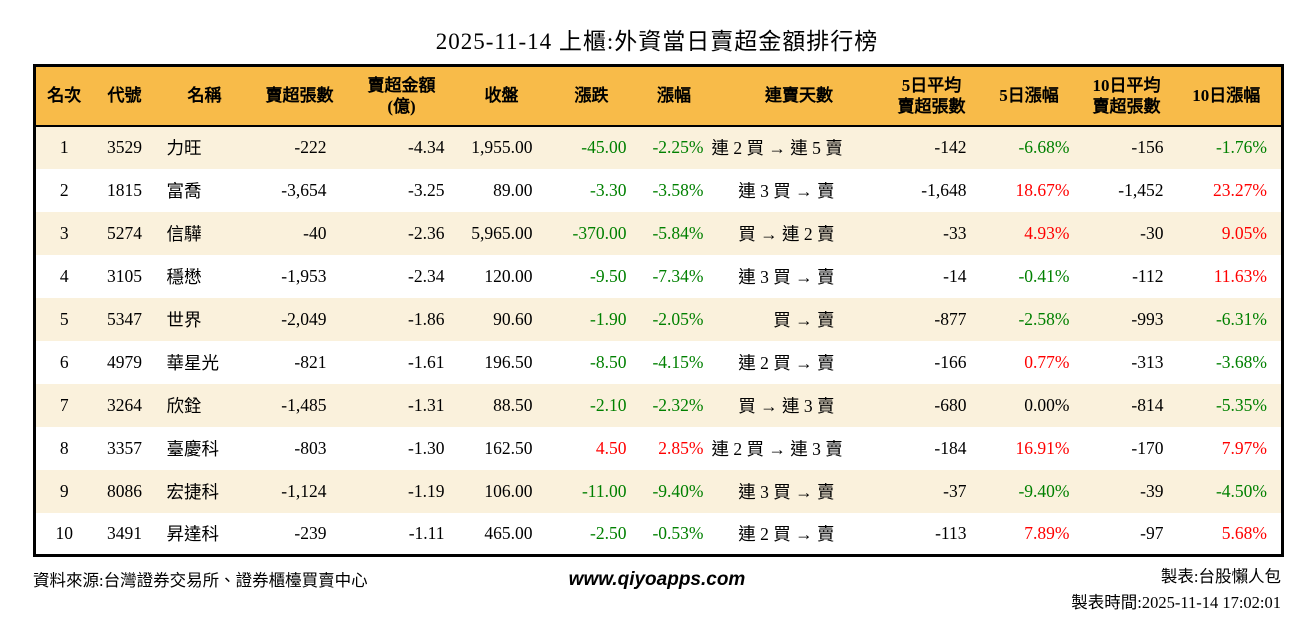  Describe the element at coordinates (1044, 318) in the screenshot. I see `cell-pct5: -2.58%` at that location.